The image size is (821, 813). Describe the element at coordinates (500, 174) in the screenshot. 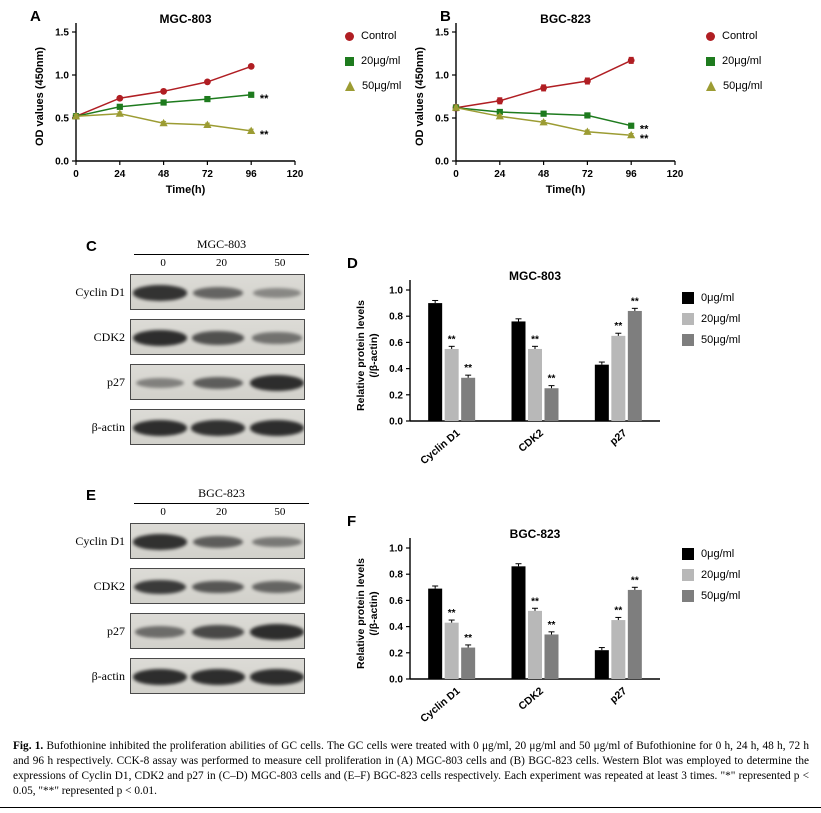

I see `x-tick-label: 24` at that location.